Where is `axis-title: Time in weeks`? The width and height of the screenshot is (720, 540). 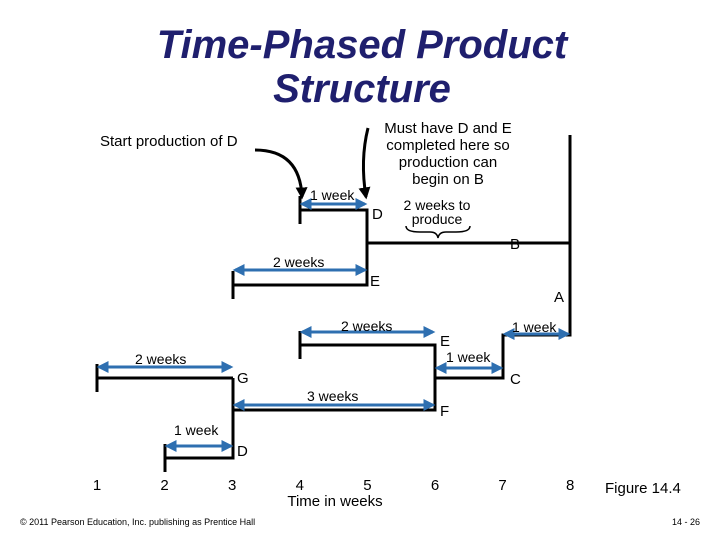
axis-title: Time in weeks is located at coordinates (334, 501).